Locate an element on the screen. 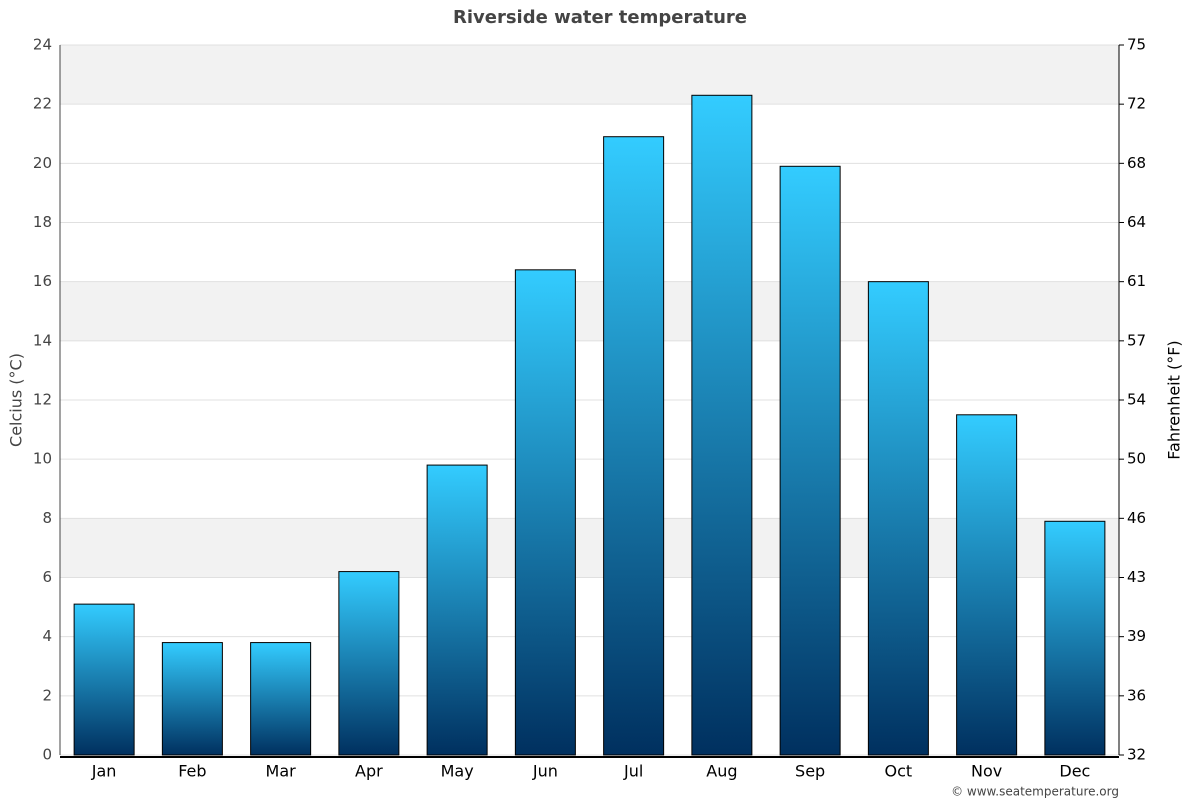 This screenshot has width=1200, height=800. y-tick-label: 20 is located at coordinates (42, 163).